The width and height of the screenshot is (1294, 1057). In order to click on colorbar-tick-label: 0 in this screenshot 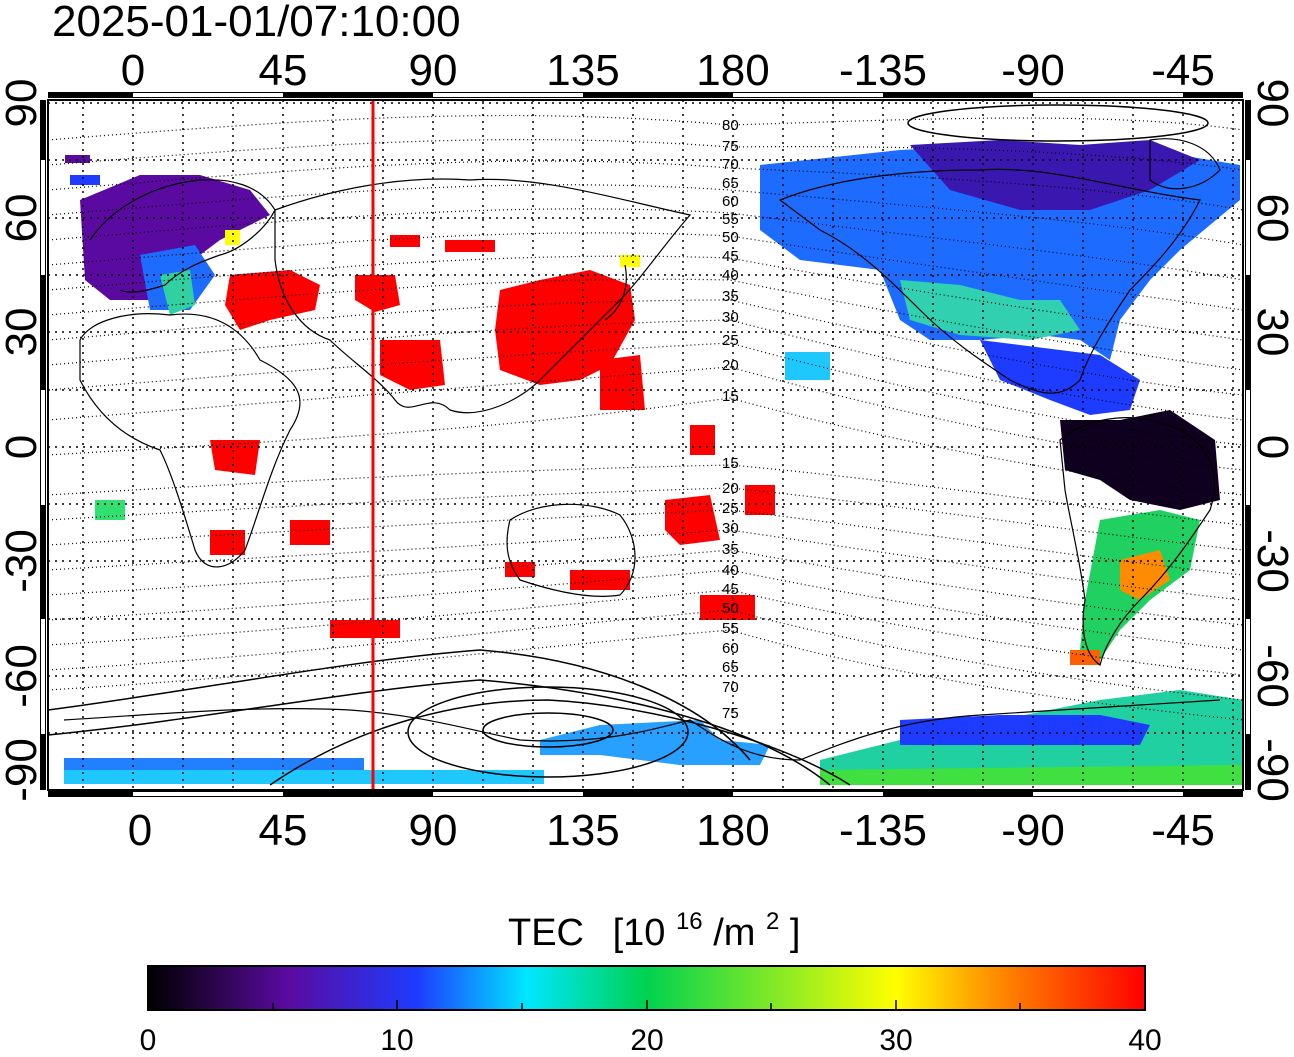, I will do `click(148, 1040)`.